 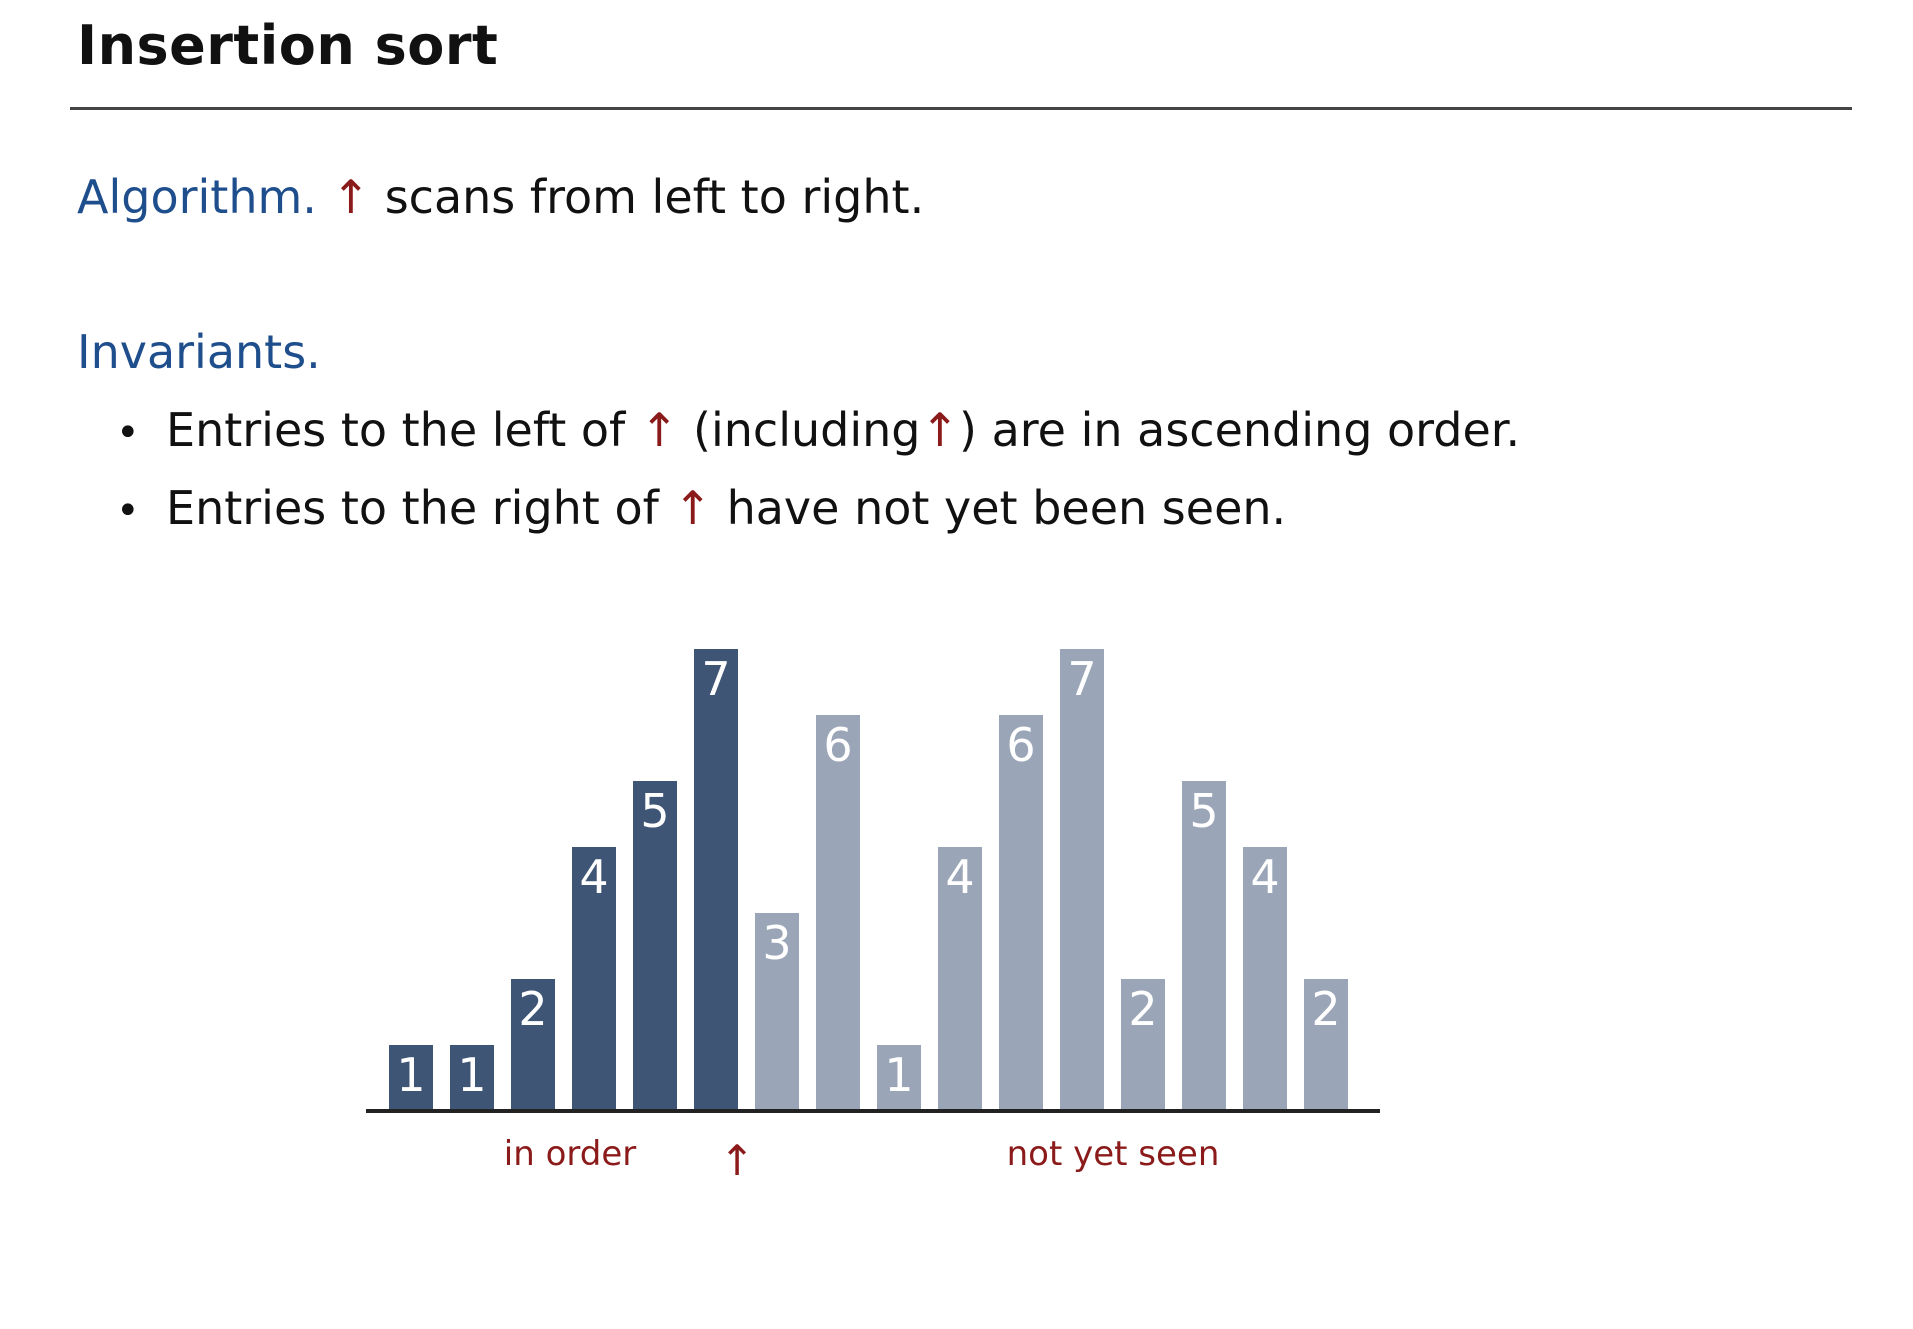 I want to click on invariant-1-part1: Entries to the left of, so click(x=396, y=430).